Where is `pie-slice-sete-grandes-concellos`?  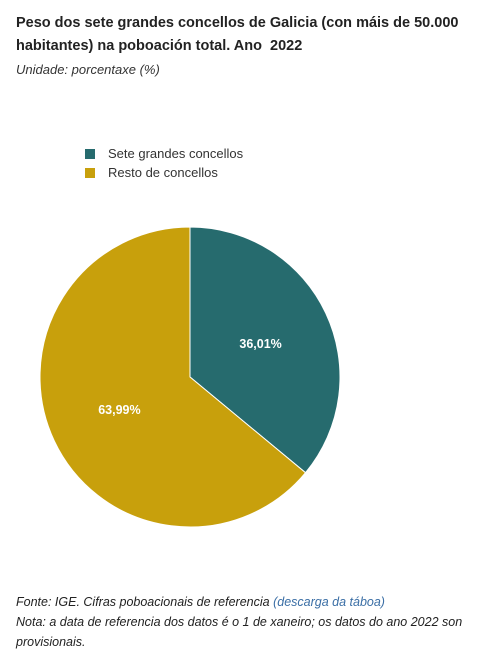 pie-slice-sete-grandes-concellos is located at coordinates (265, 350).